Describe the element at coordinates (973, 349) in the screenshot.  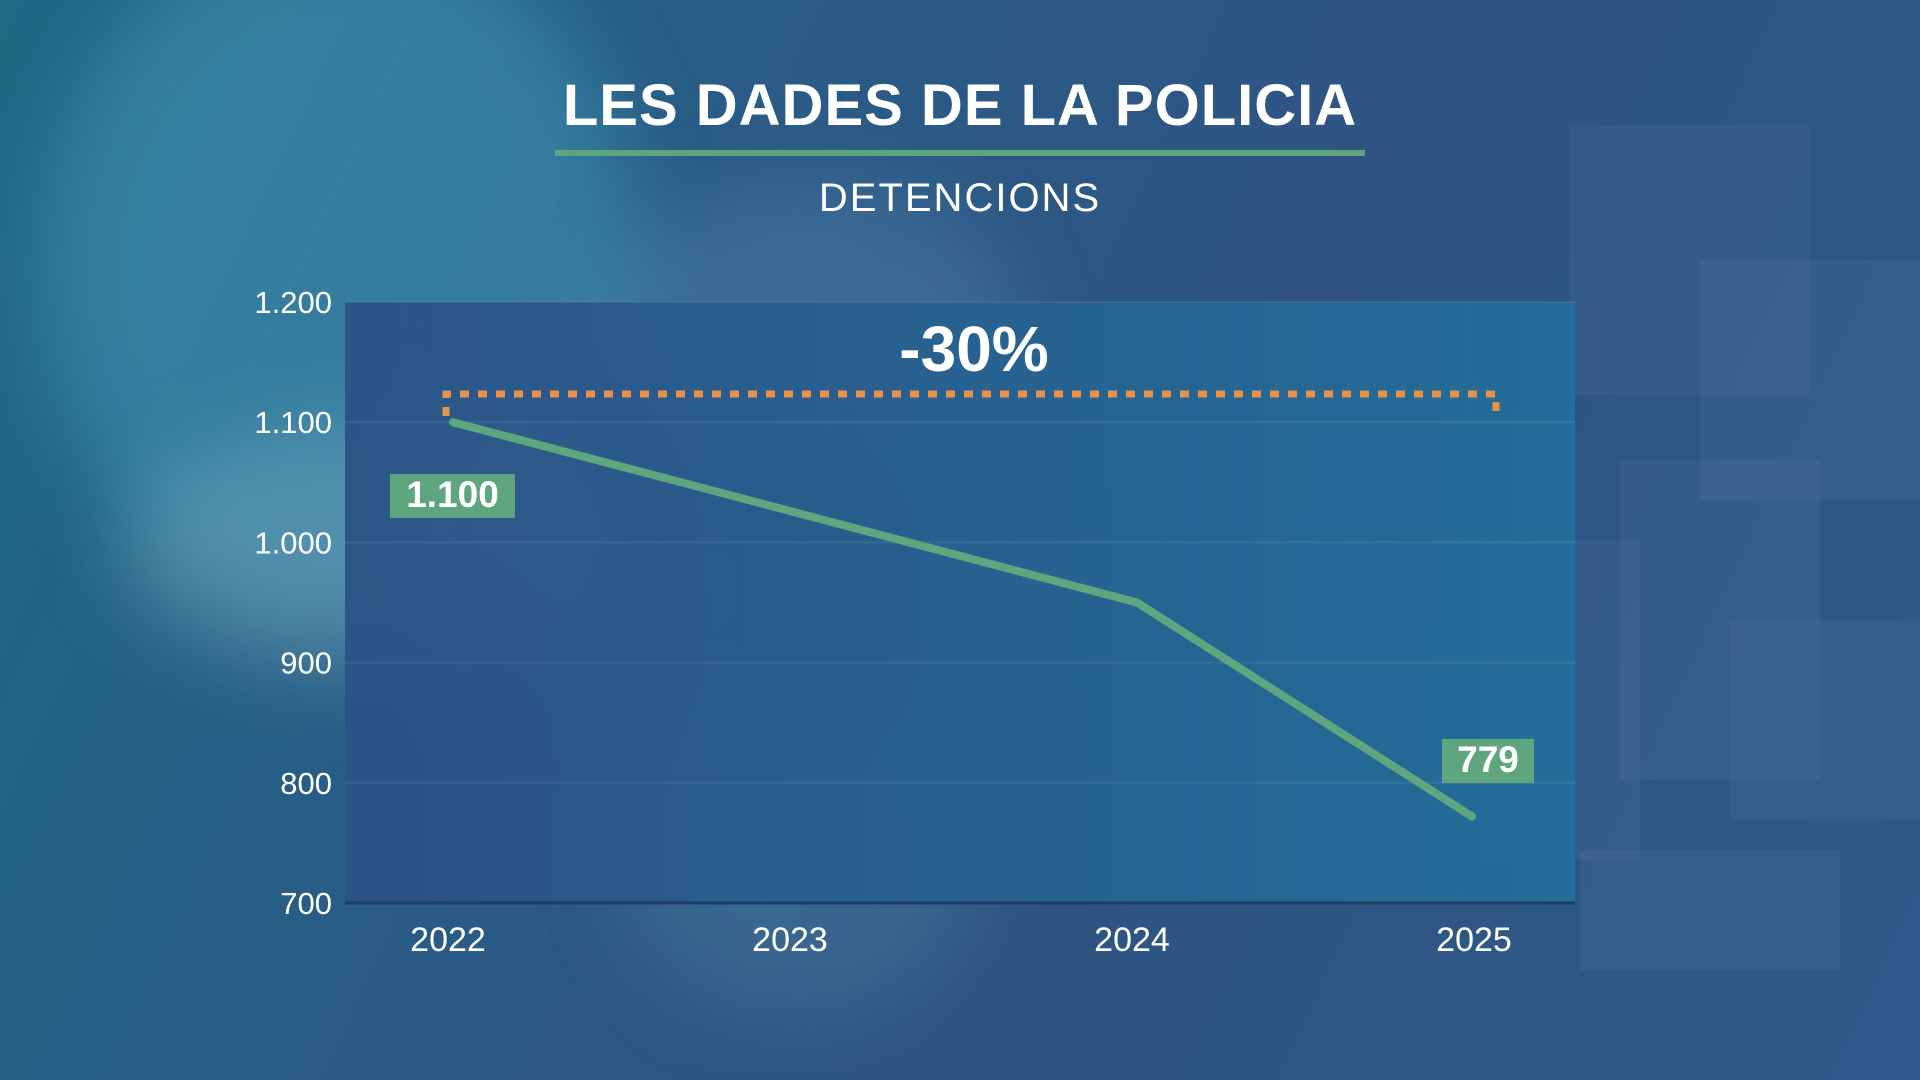
I see `change-annotation: -30%` at that location.